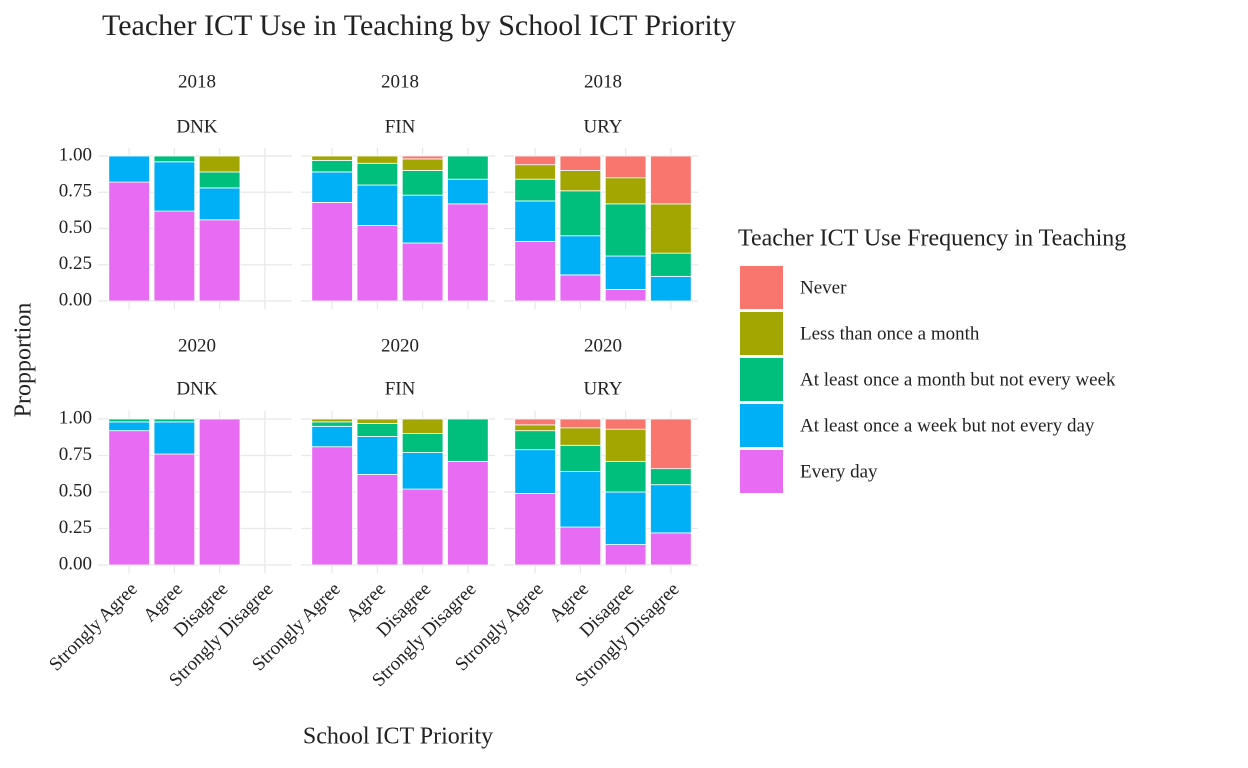  Describe the element at coordinates (75, 299) in the screenshot. I see `y-tick-label: 0.00` at that location.